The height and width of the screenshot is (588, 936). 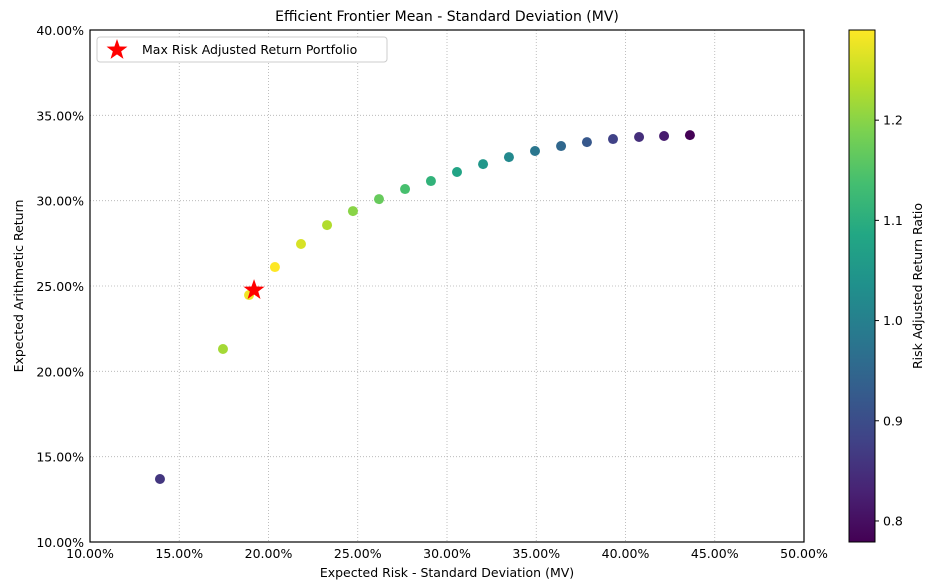 I want to click on max-ratio-star-marker, so click(x=254, y=289).